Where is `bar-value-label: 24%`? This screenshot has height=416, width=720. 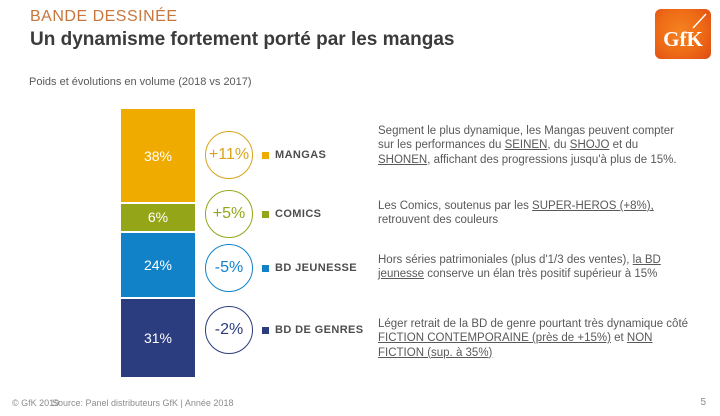
bar-value-label: 24% is located at coordinates (158, 264).